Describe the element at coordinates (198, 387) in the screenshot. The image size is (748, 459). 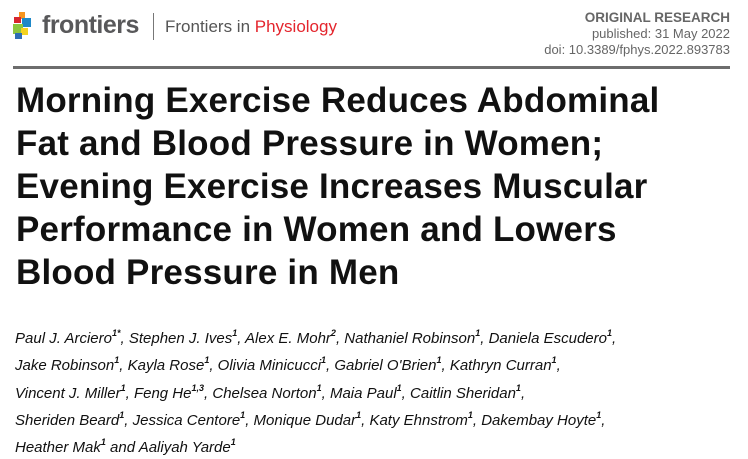
I see `author-affiliation: 1,3` at that location.